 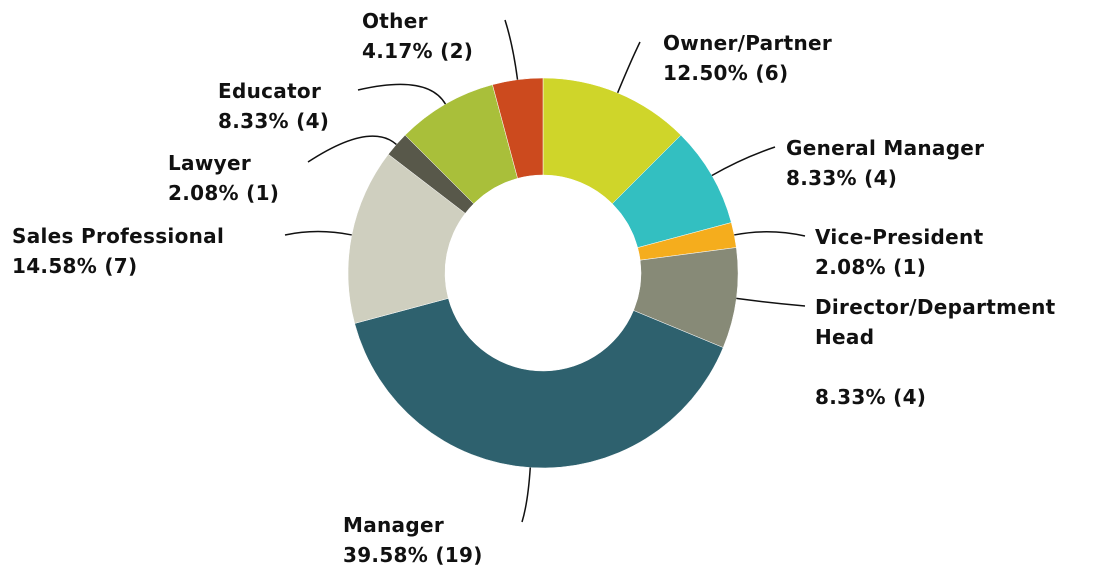 I want to click on category-label: Educator, so click(x=270, y=91).